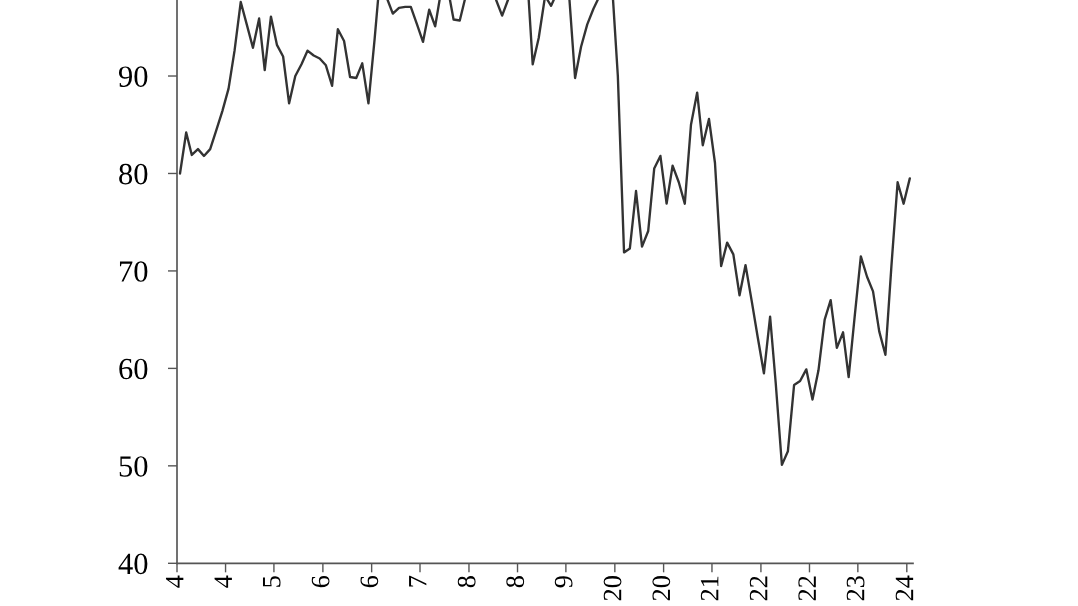  What do you see at coordinates (133, 271) in the screenshot?
I see `y-tick-label: 70` at bounding box center [133, 271].